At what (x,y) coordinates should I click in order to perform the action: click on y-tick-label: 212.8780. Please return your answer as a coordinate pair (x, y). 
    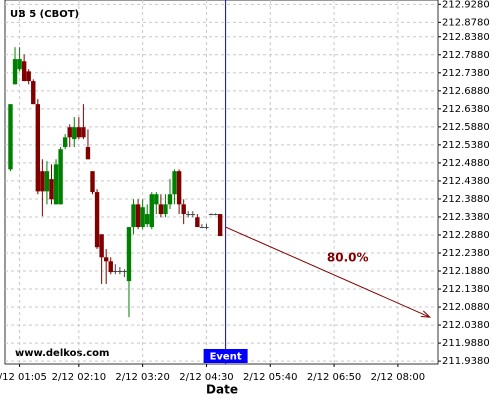
    Looking at the image, I should click on (466, 22).